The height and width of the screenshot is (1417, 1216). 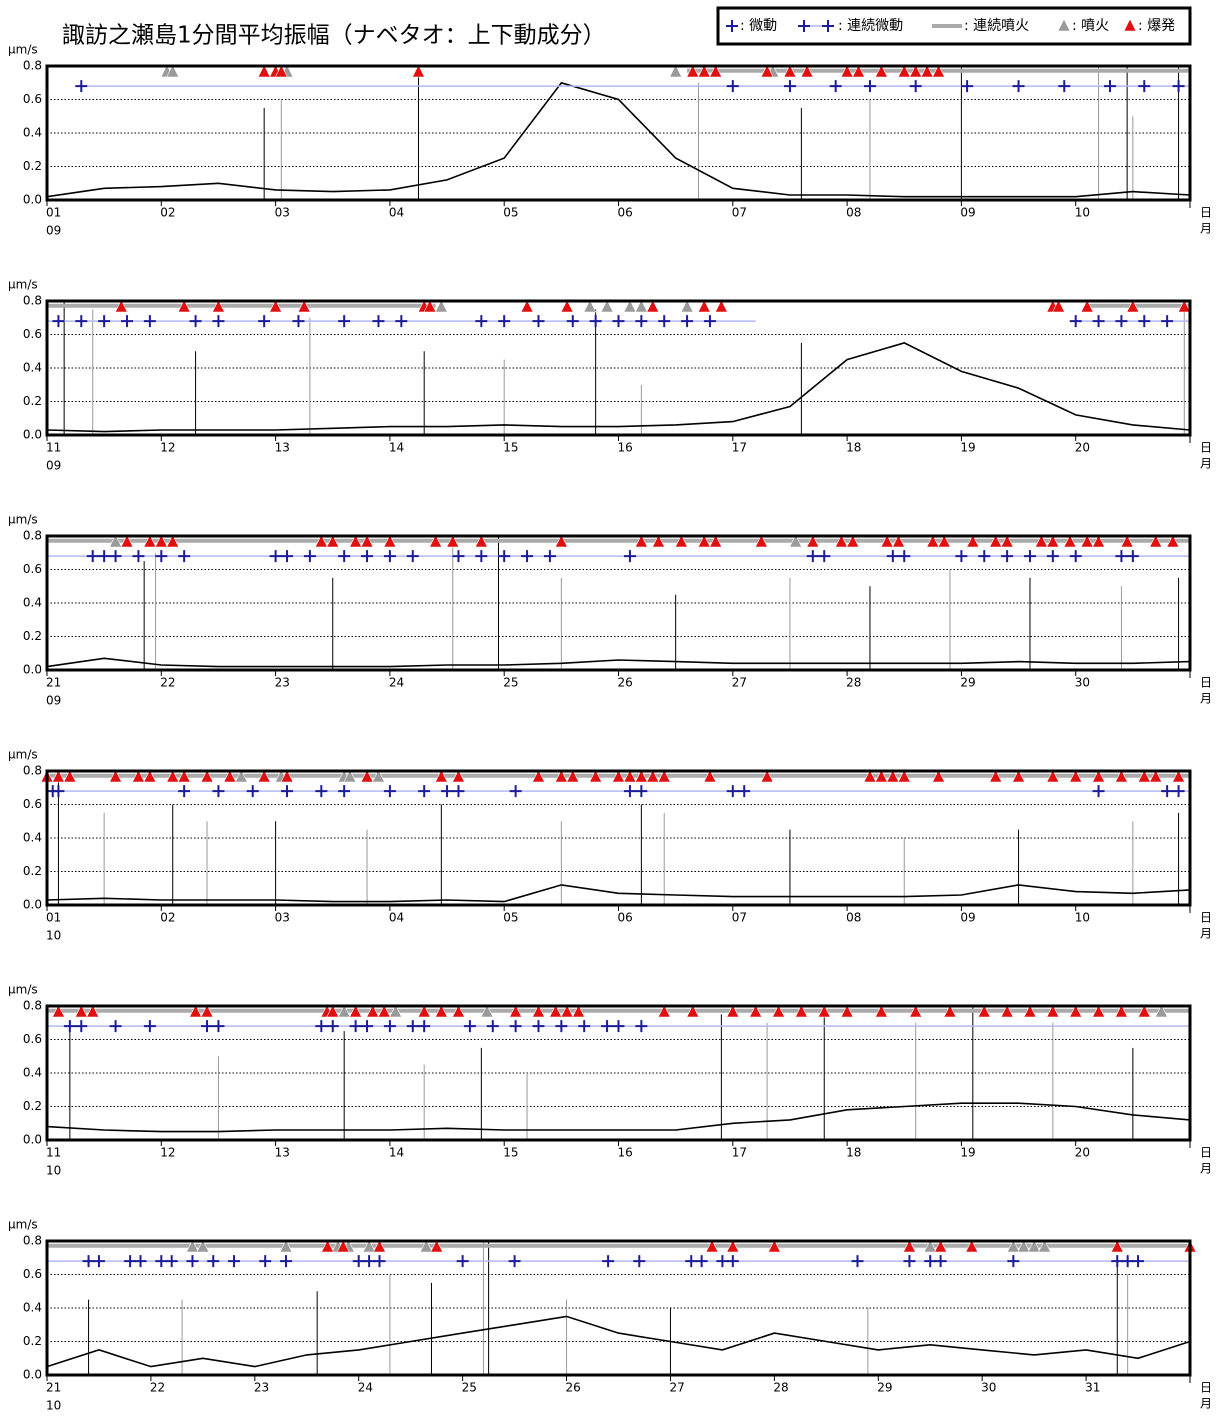 I want to click on x-tick-label: 03, so click(x=282, y=213).